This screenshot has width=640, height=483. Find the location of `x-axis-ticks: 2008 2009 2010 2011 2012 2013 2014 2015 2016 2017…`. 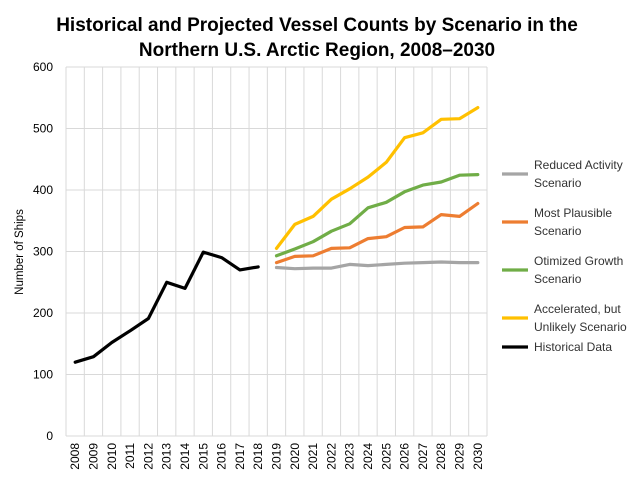

x-axis-ticks: 2008 2009 2010 2011 2012 2013 2014 2015 2016 2017… is located at coordinates (276, 456).